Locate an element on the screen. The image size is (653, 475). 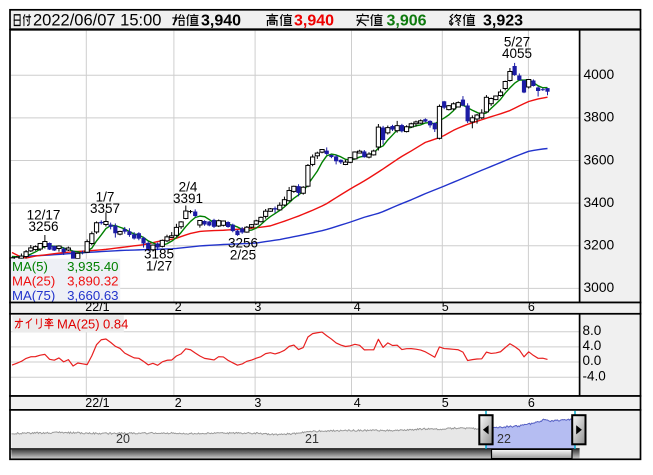
svg-text: 2/4 is located at coordinates (188, 187).